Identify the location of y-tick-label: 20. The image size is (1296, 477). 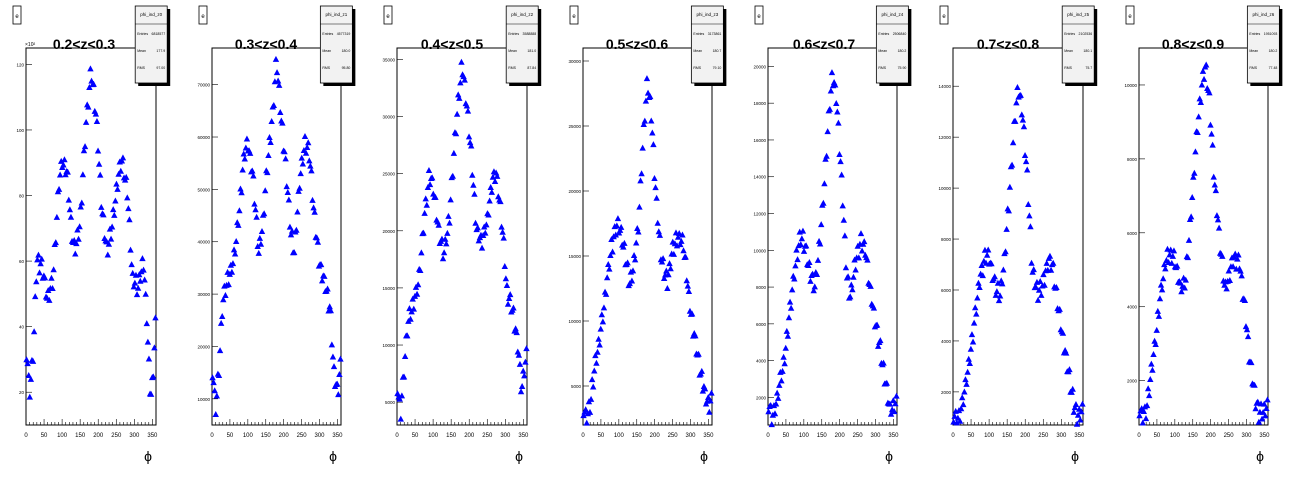
(22, 392).